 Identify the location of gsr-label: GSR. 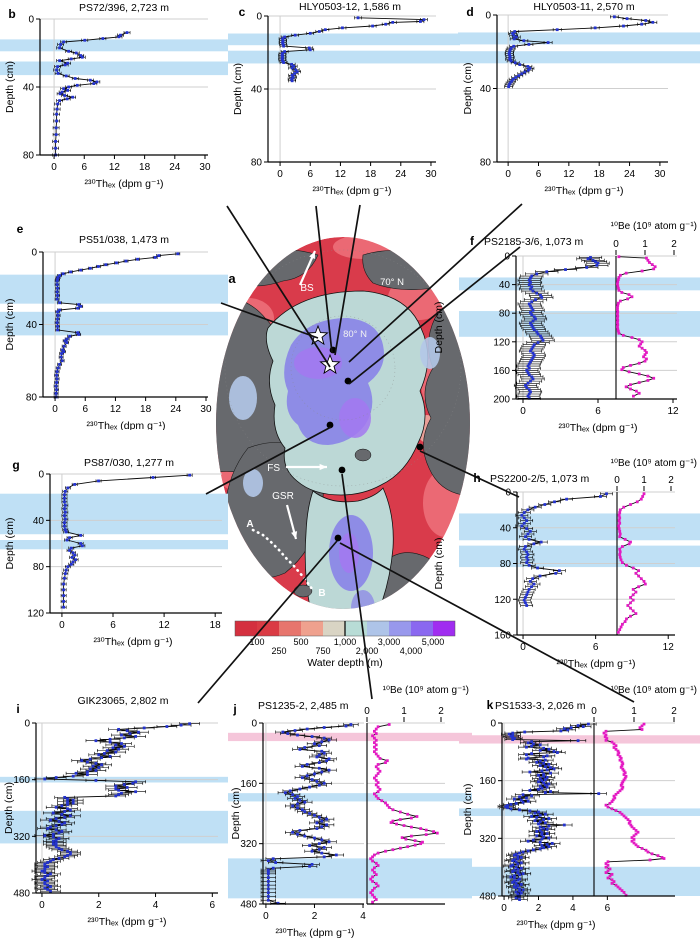
(283, 496).